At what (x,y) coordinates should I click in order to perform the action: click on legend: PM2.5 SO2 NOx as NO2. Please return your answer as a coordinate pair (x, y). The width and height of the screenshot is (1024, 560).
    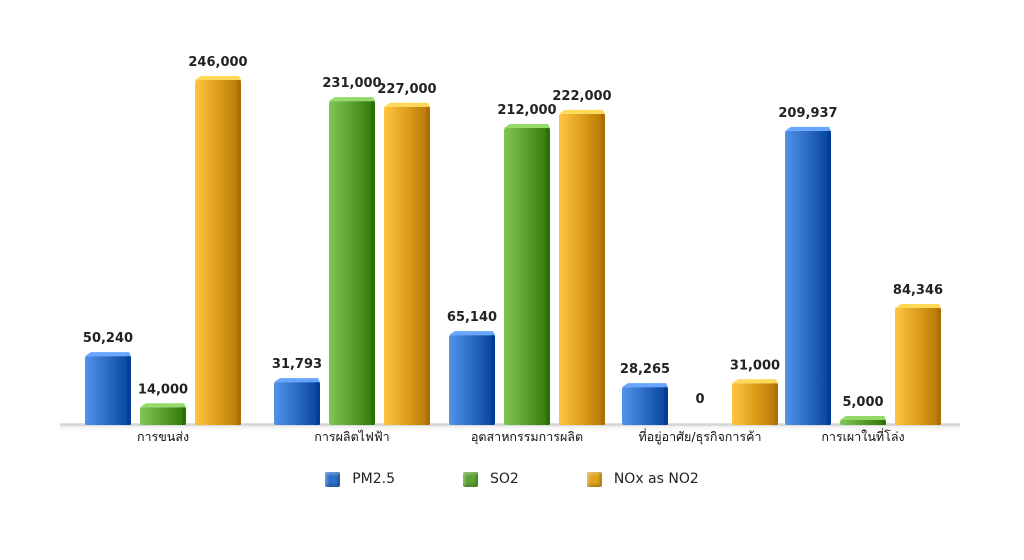
    Looking at the image, I should click on (512, 479).